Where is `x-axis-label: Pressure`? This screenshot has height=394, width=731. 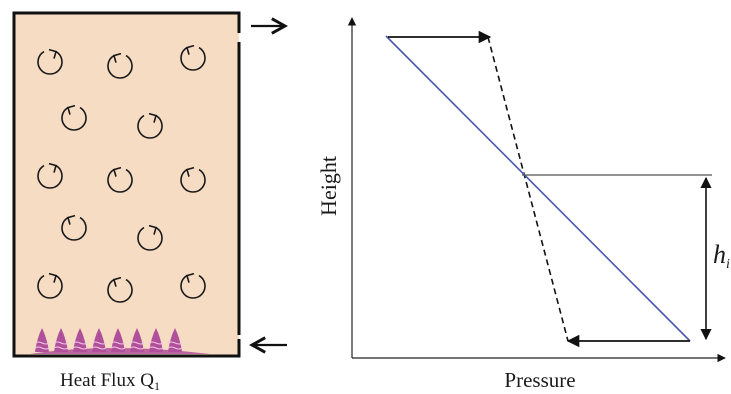
x-axis-label: Pressure is located at coordinates (539, 380).